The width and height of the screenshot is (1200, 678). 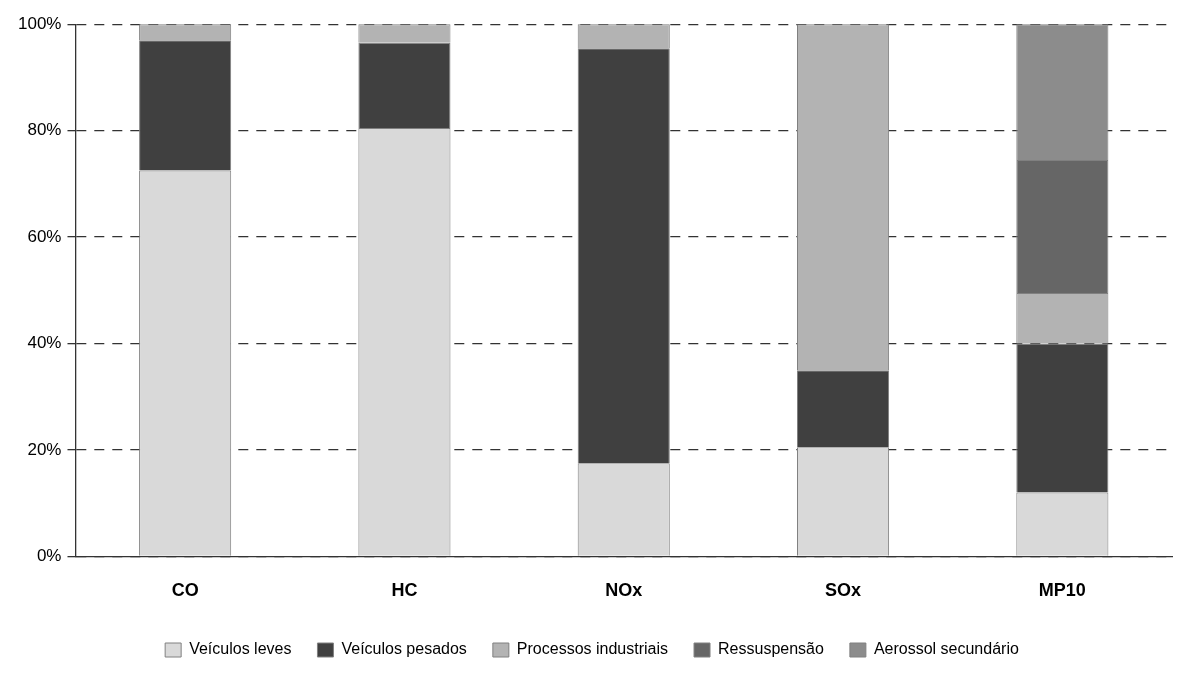 What do you see at coordinates (592, 649) in the screenshot?
I see `legend-label: Processos industriais` at bounding box center [592, 649].